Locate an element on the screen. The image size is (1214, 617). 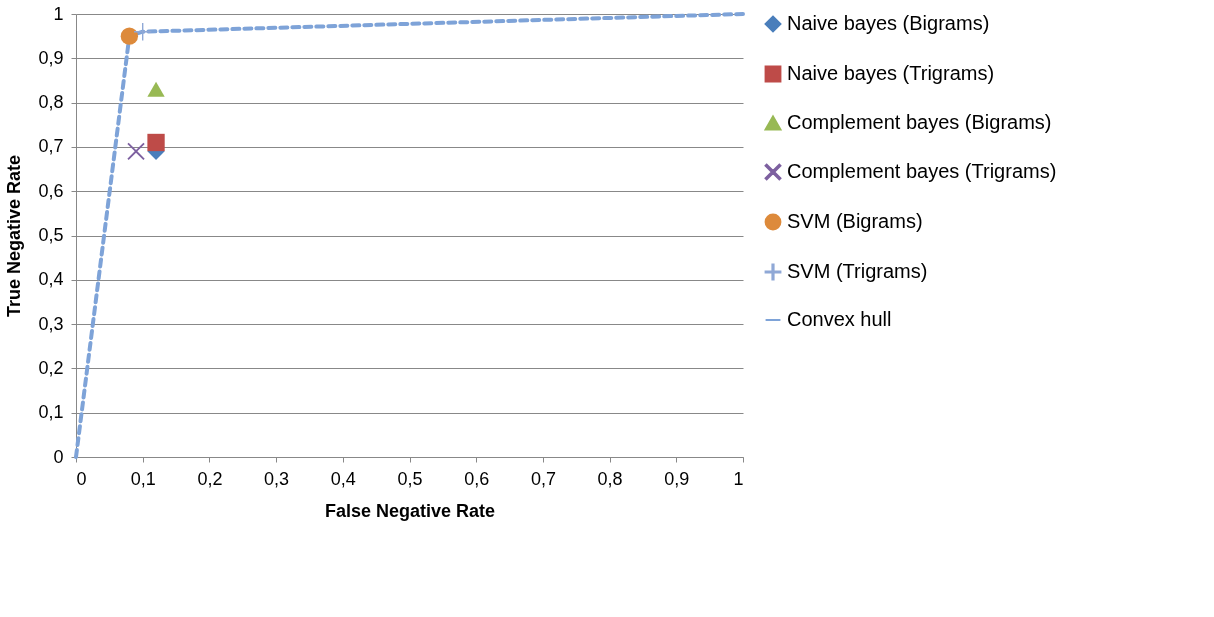
x-tick-label: 0,4 is located at coordinates (343, 478).